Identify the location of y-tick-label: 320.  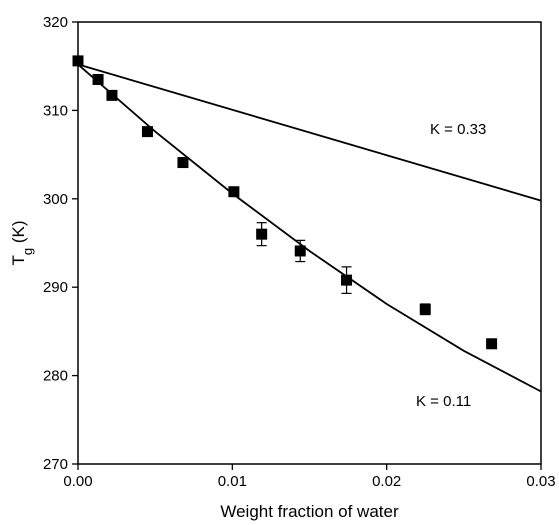
(55, 22).